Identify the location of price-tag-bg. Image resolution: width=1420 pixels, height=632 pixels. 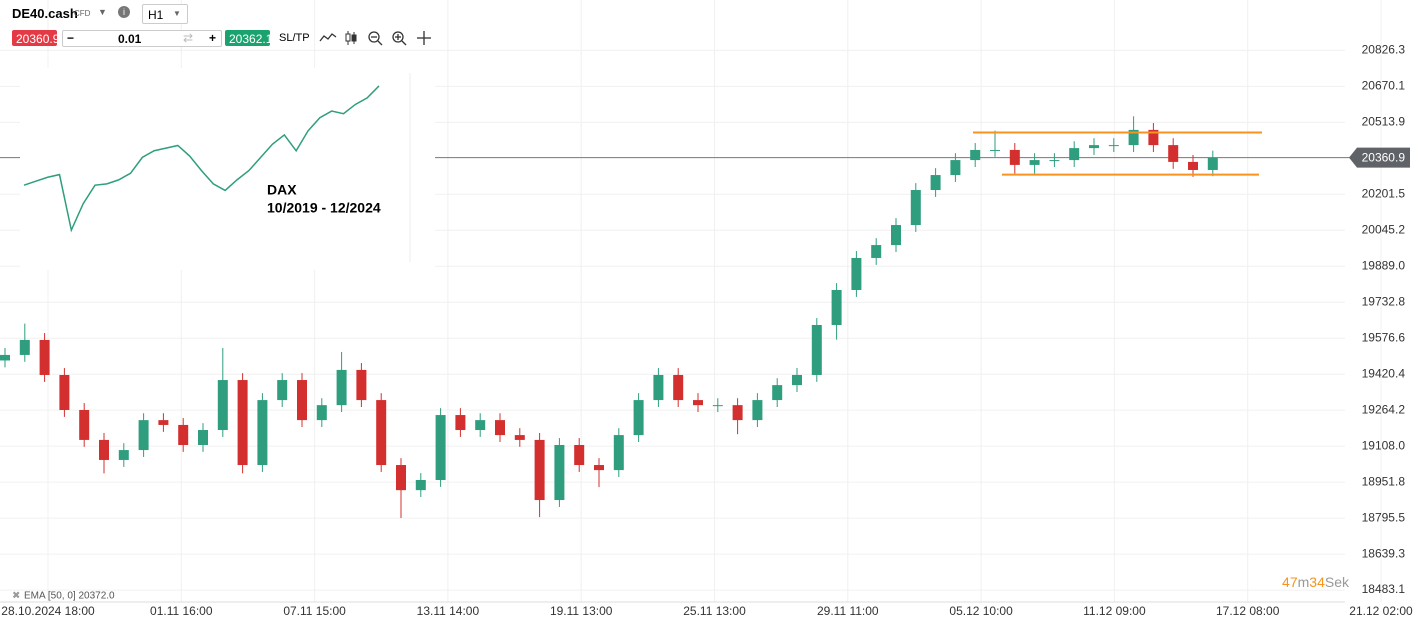
(1379, 157).